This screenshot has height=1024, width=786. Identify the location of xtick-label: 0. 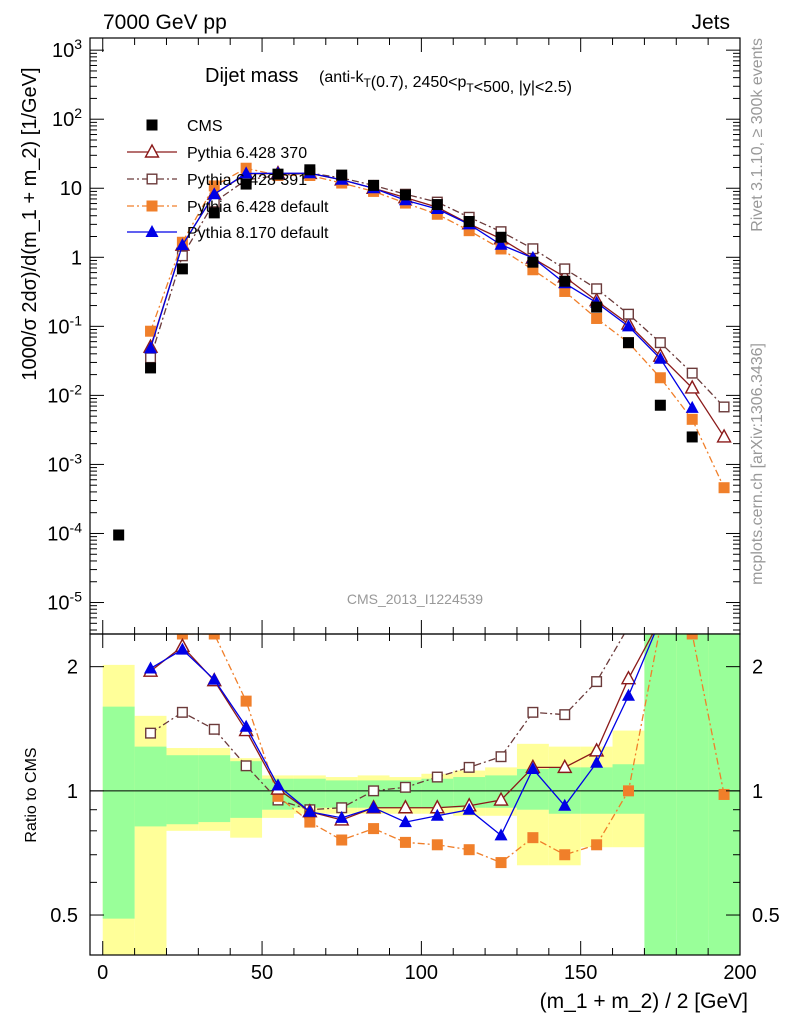
(102, 973).